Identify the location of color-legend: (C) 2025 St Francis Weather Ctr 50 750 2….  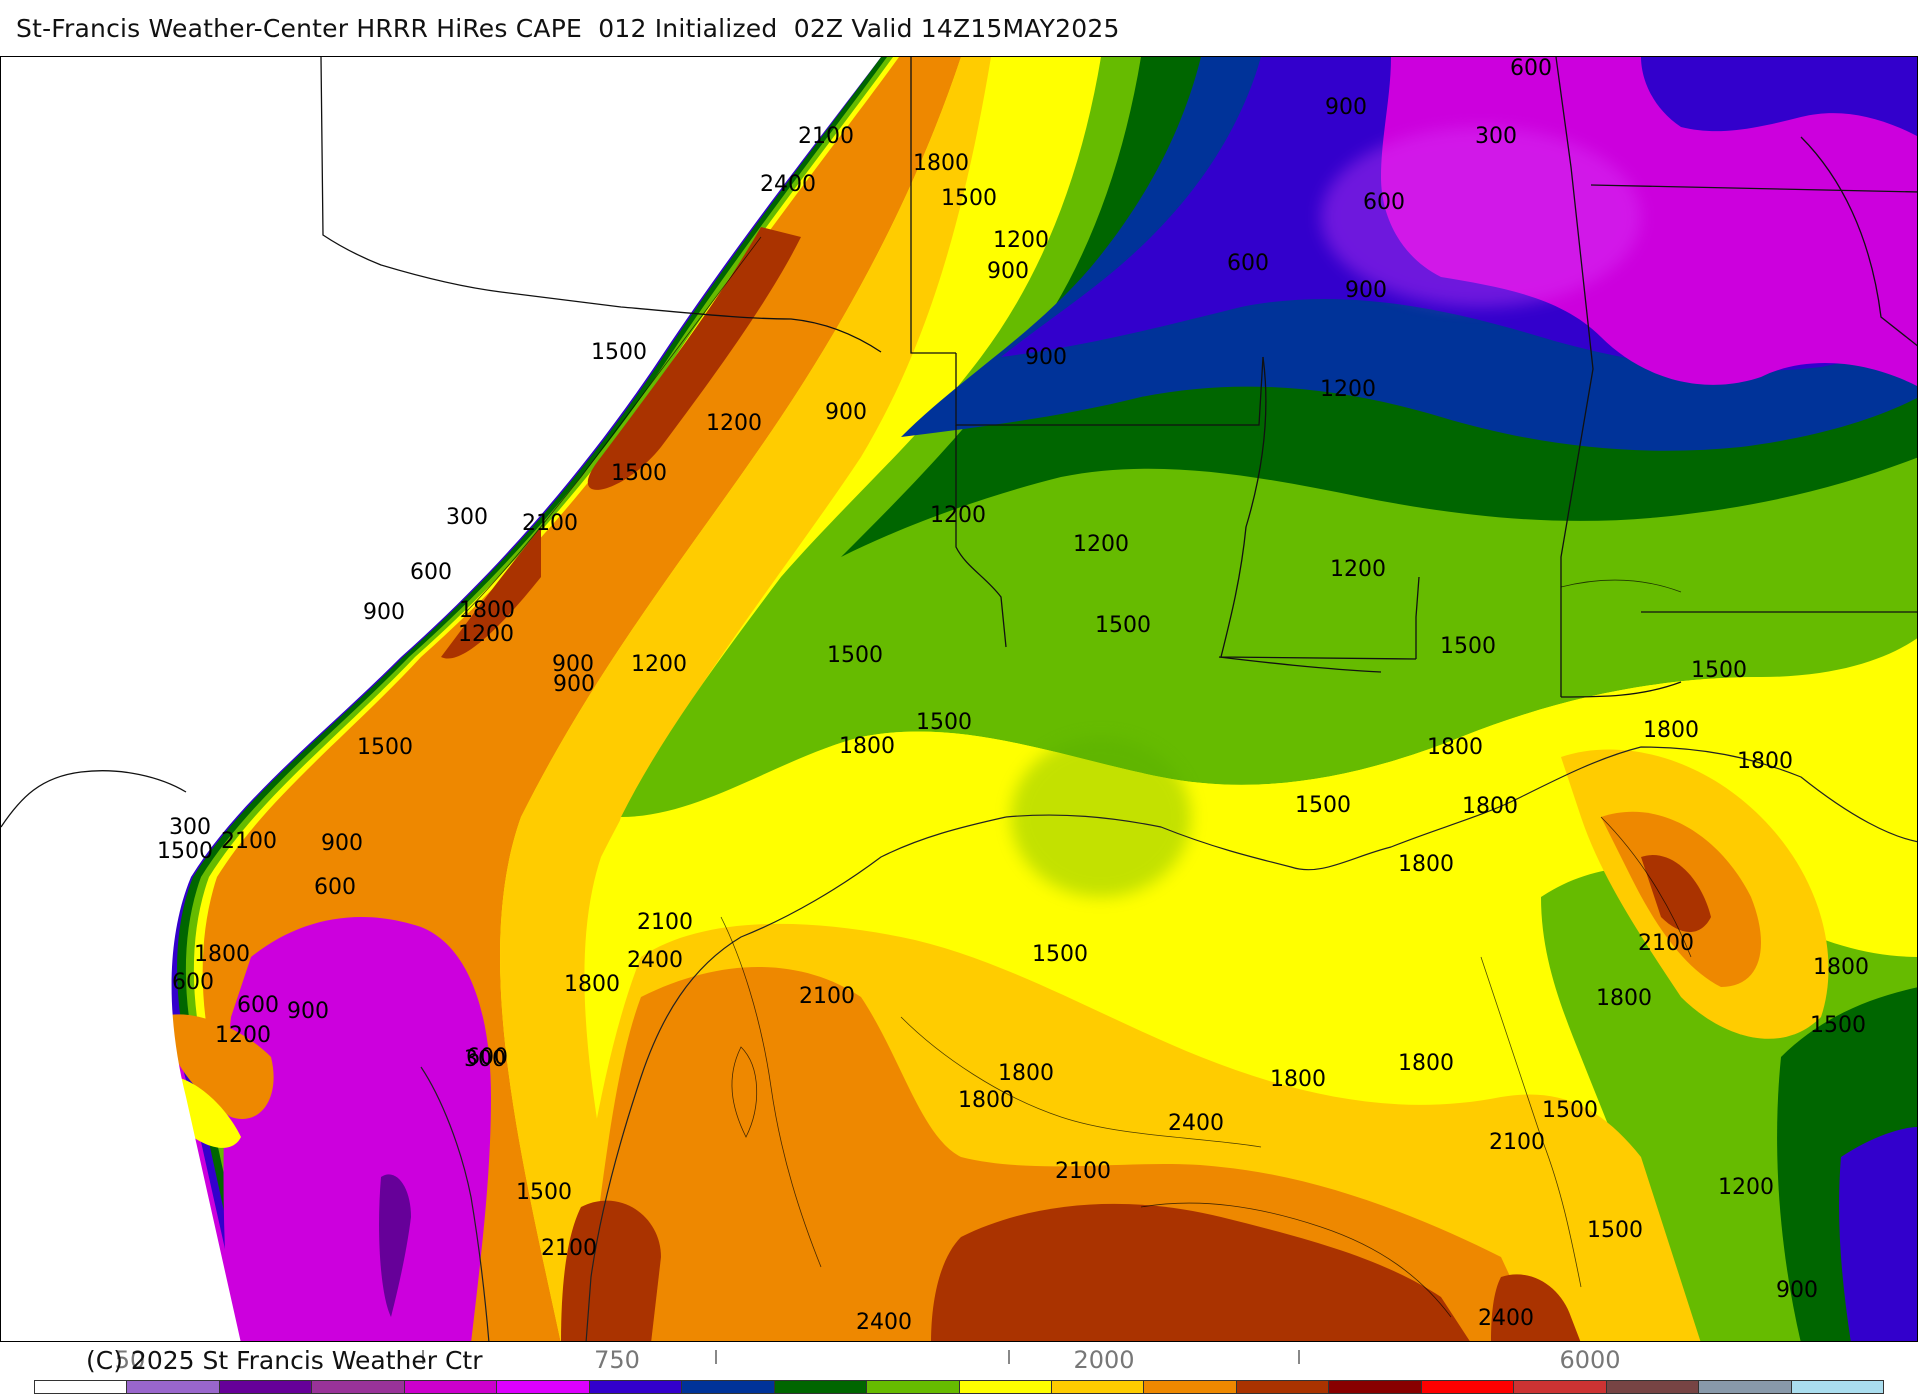
(960, 1371).